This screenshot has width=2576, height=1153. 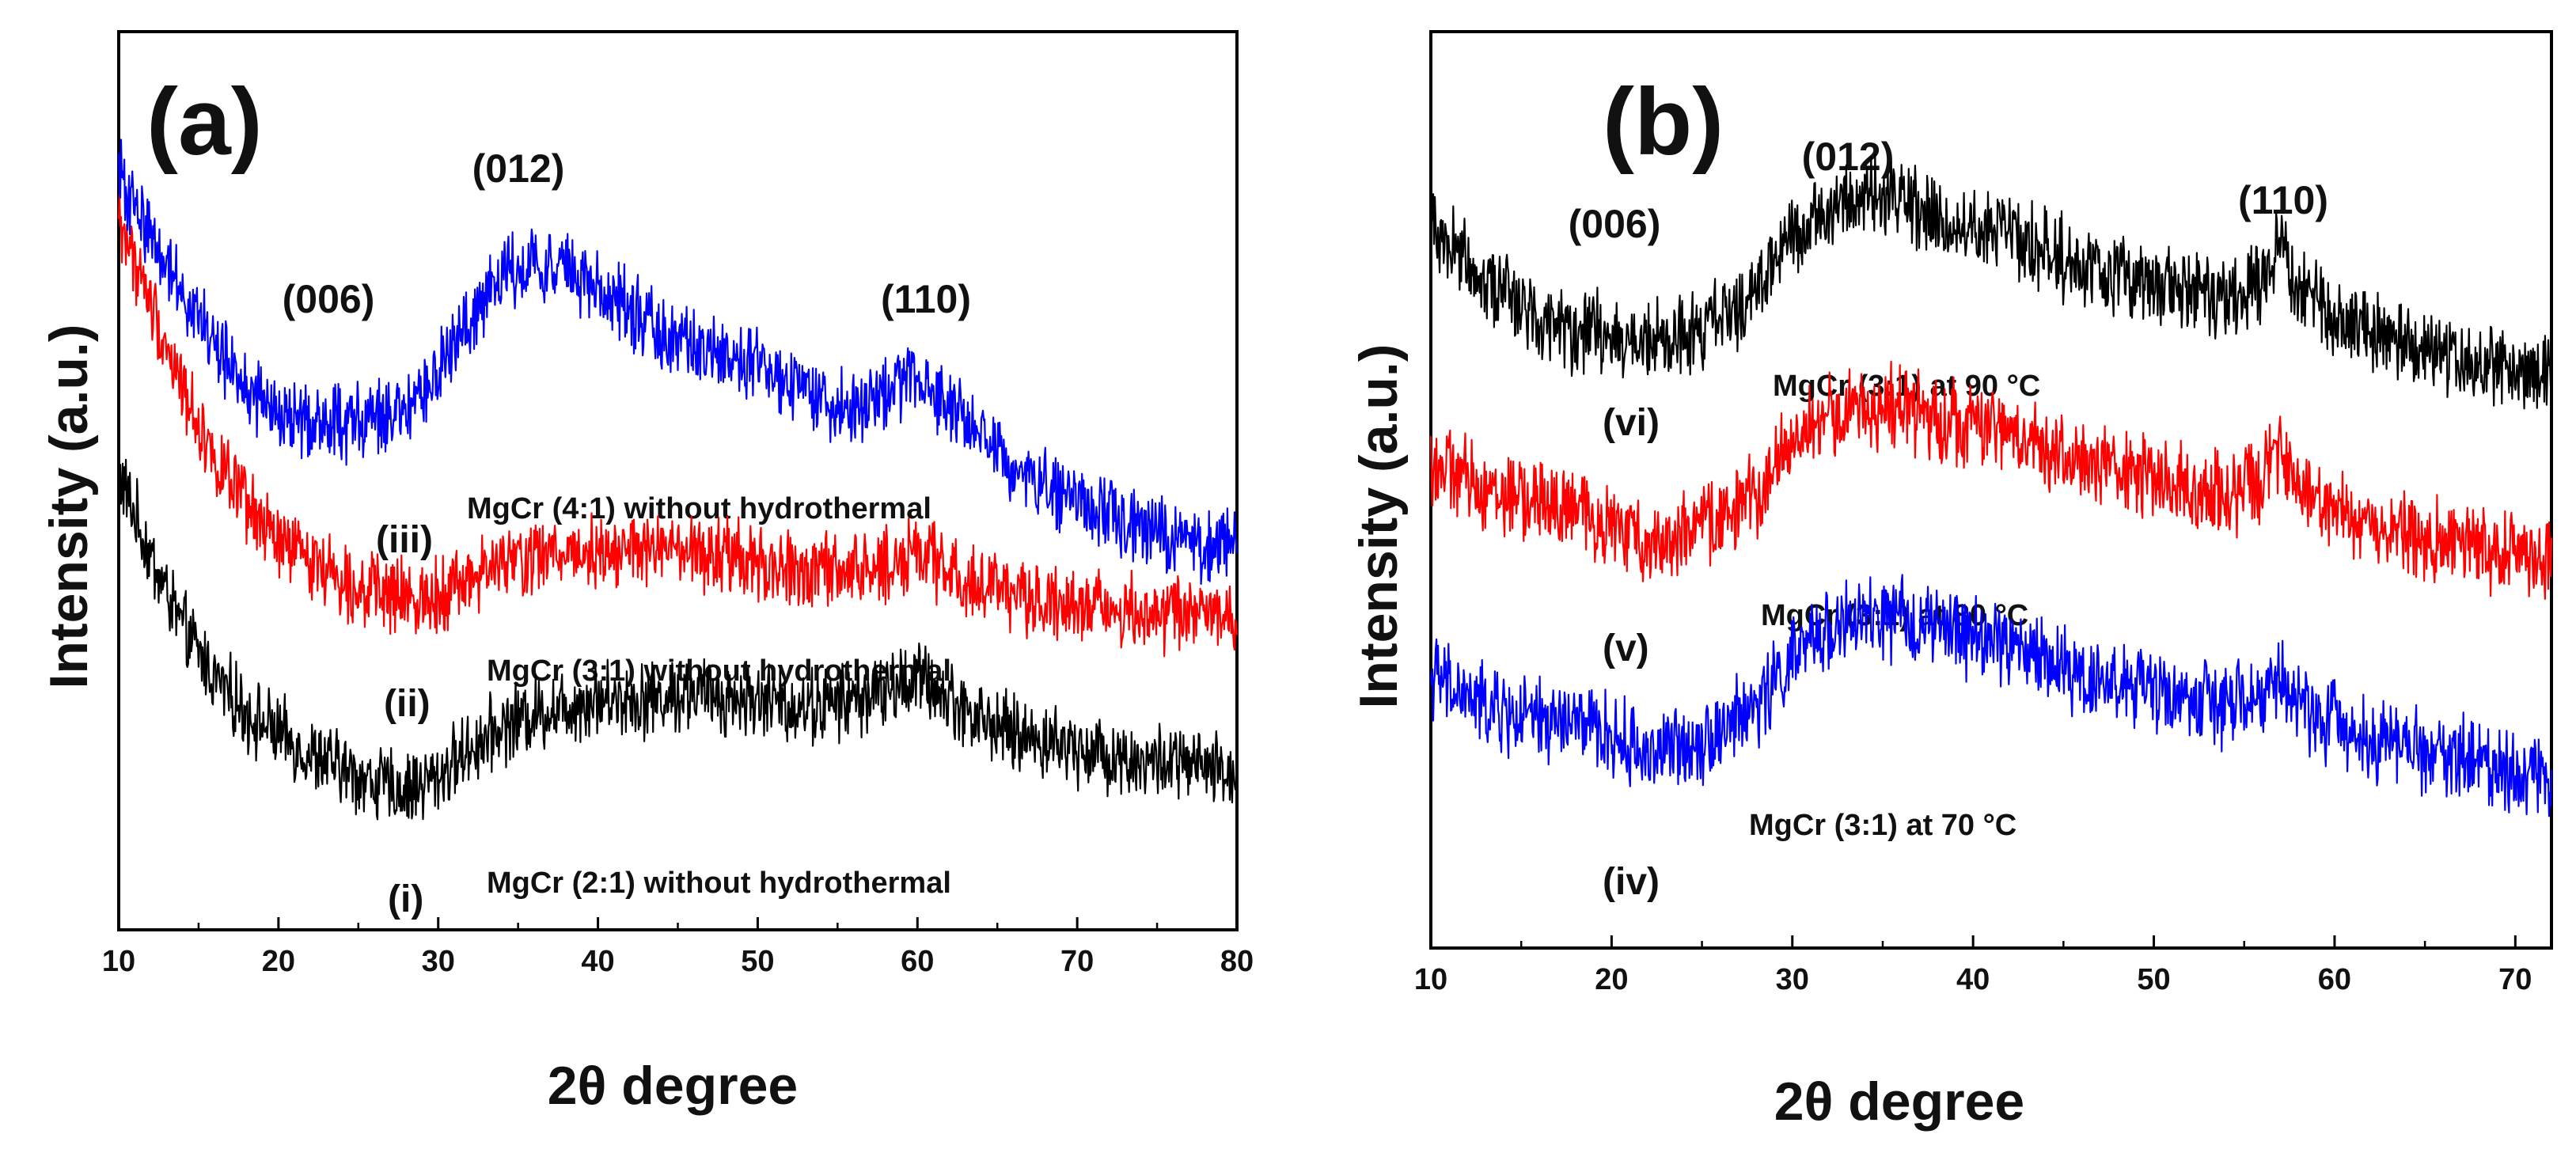 What do you see at coordinates (1077, 961) in the screenshot?
I see `panel-a-x-tick-label: 70` at bounding box center [1077, 961].